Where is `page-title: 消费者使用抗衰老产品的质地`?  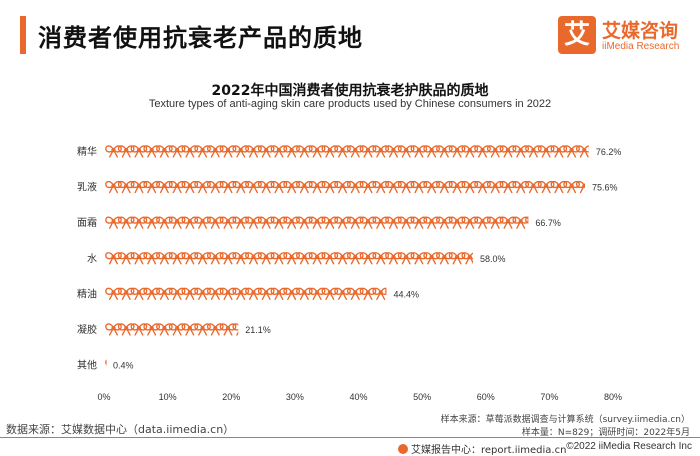
page-title: 消费者使用抗衰老产品的质地 is located at coordinates (200, 38).